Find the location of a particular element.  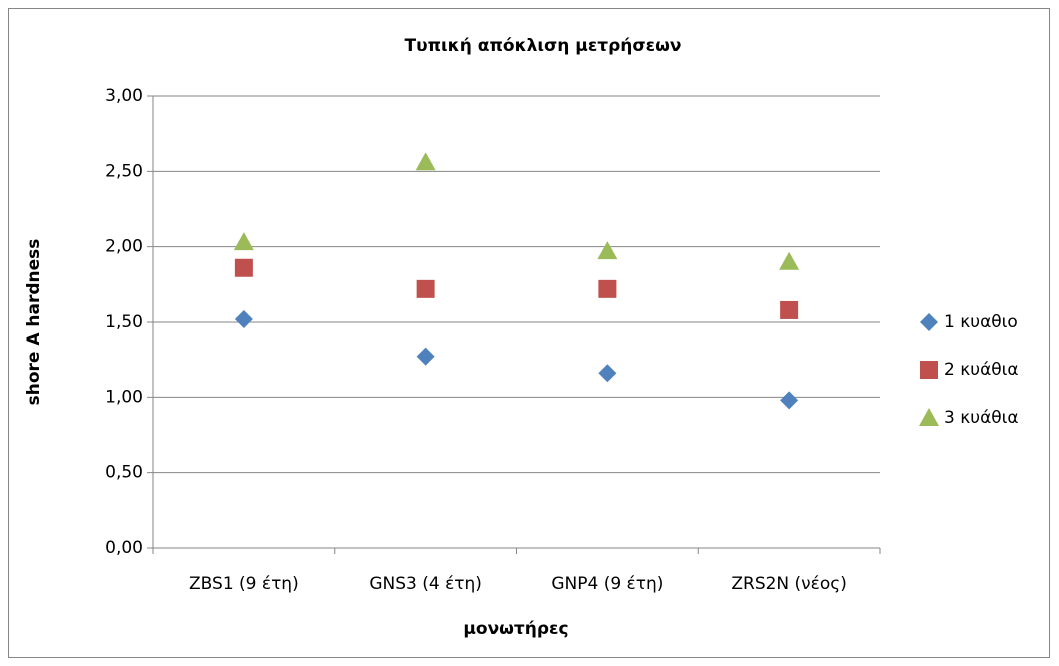

x-tick-label: GNP4 (9 έτη) is located at coordinates (607, 584).